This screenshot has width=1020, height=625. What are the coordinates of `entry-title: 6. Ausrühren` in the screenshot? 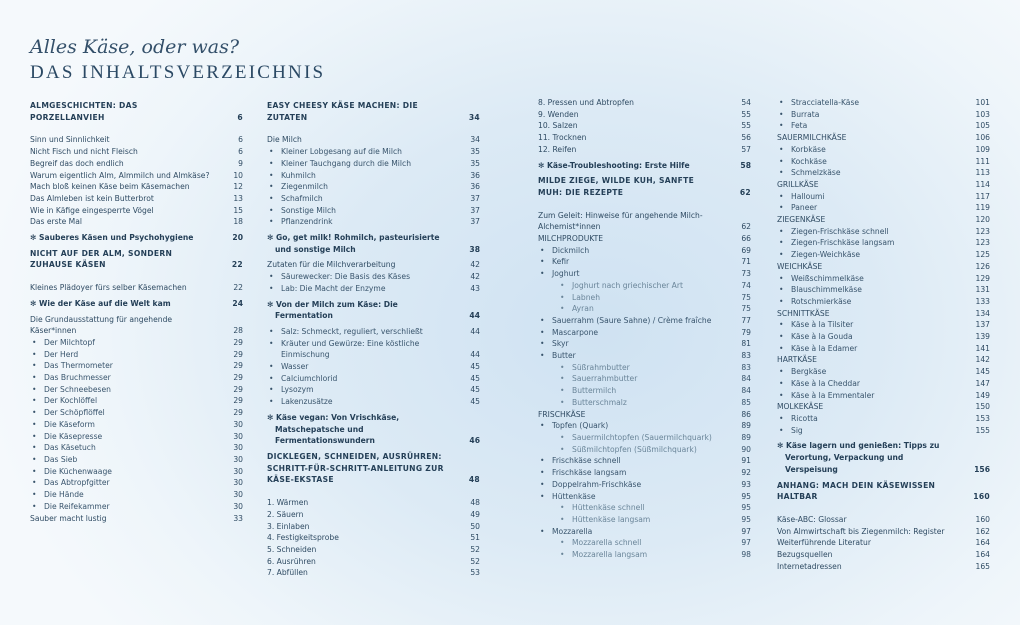 It's located at (363, 562).